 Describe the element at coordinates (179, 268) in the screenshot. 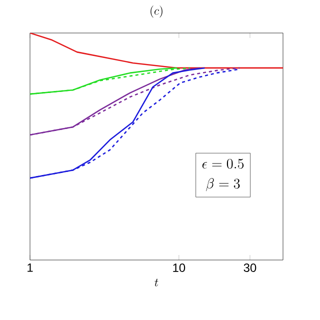

I see `x-tick-label: 10` at that location.